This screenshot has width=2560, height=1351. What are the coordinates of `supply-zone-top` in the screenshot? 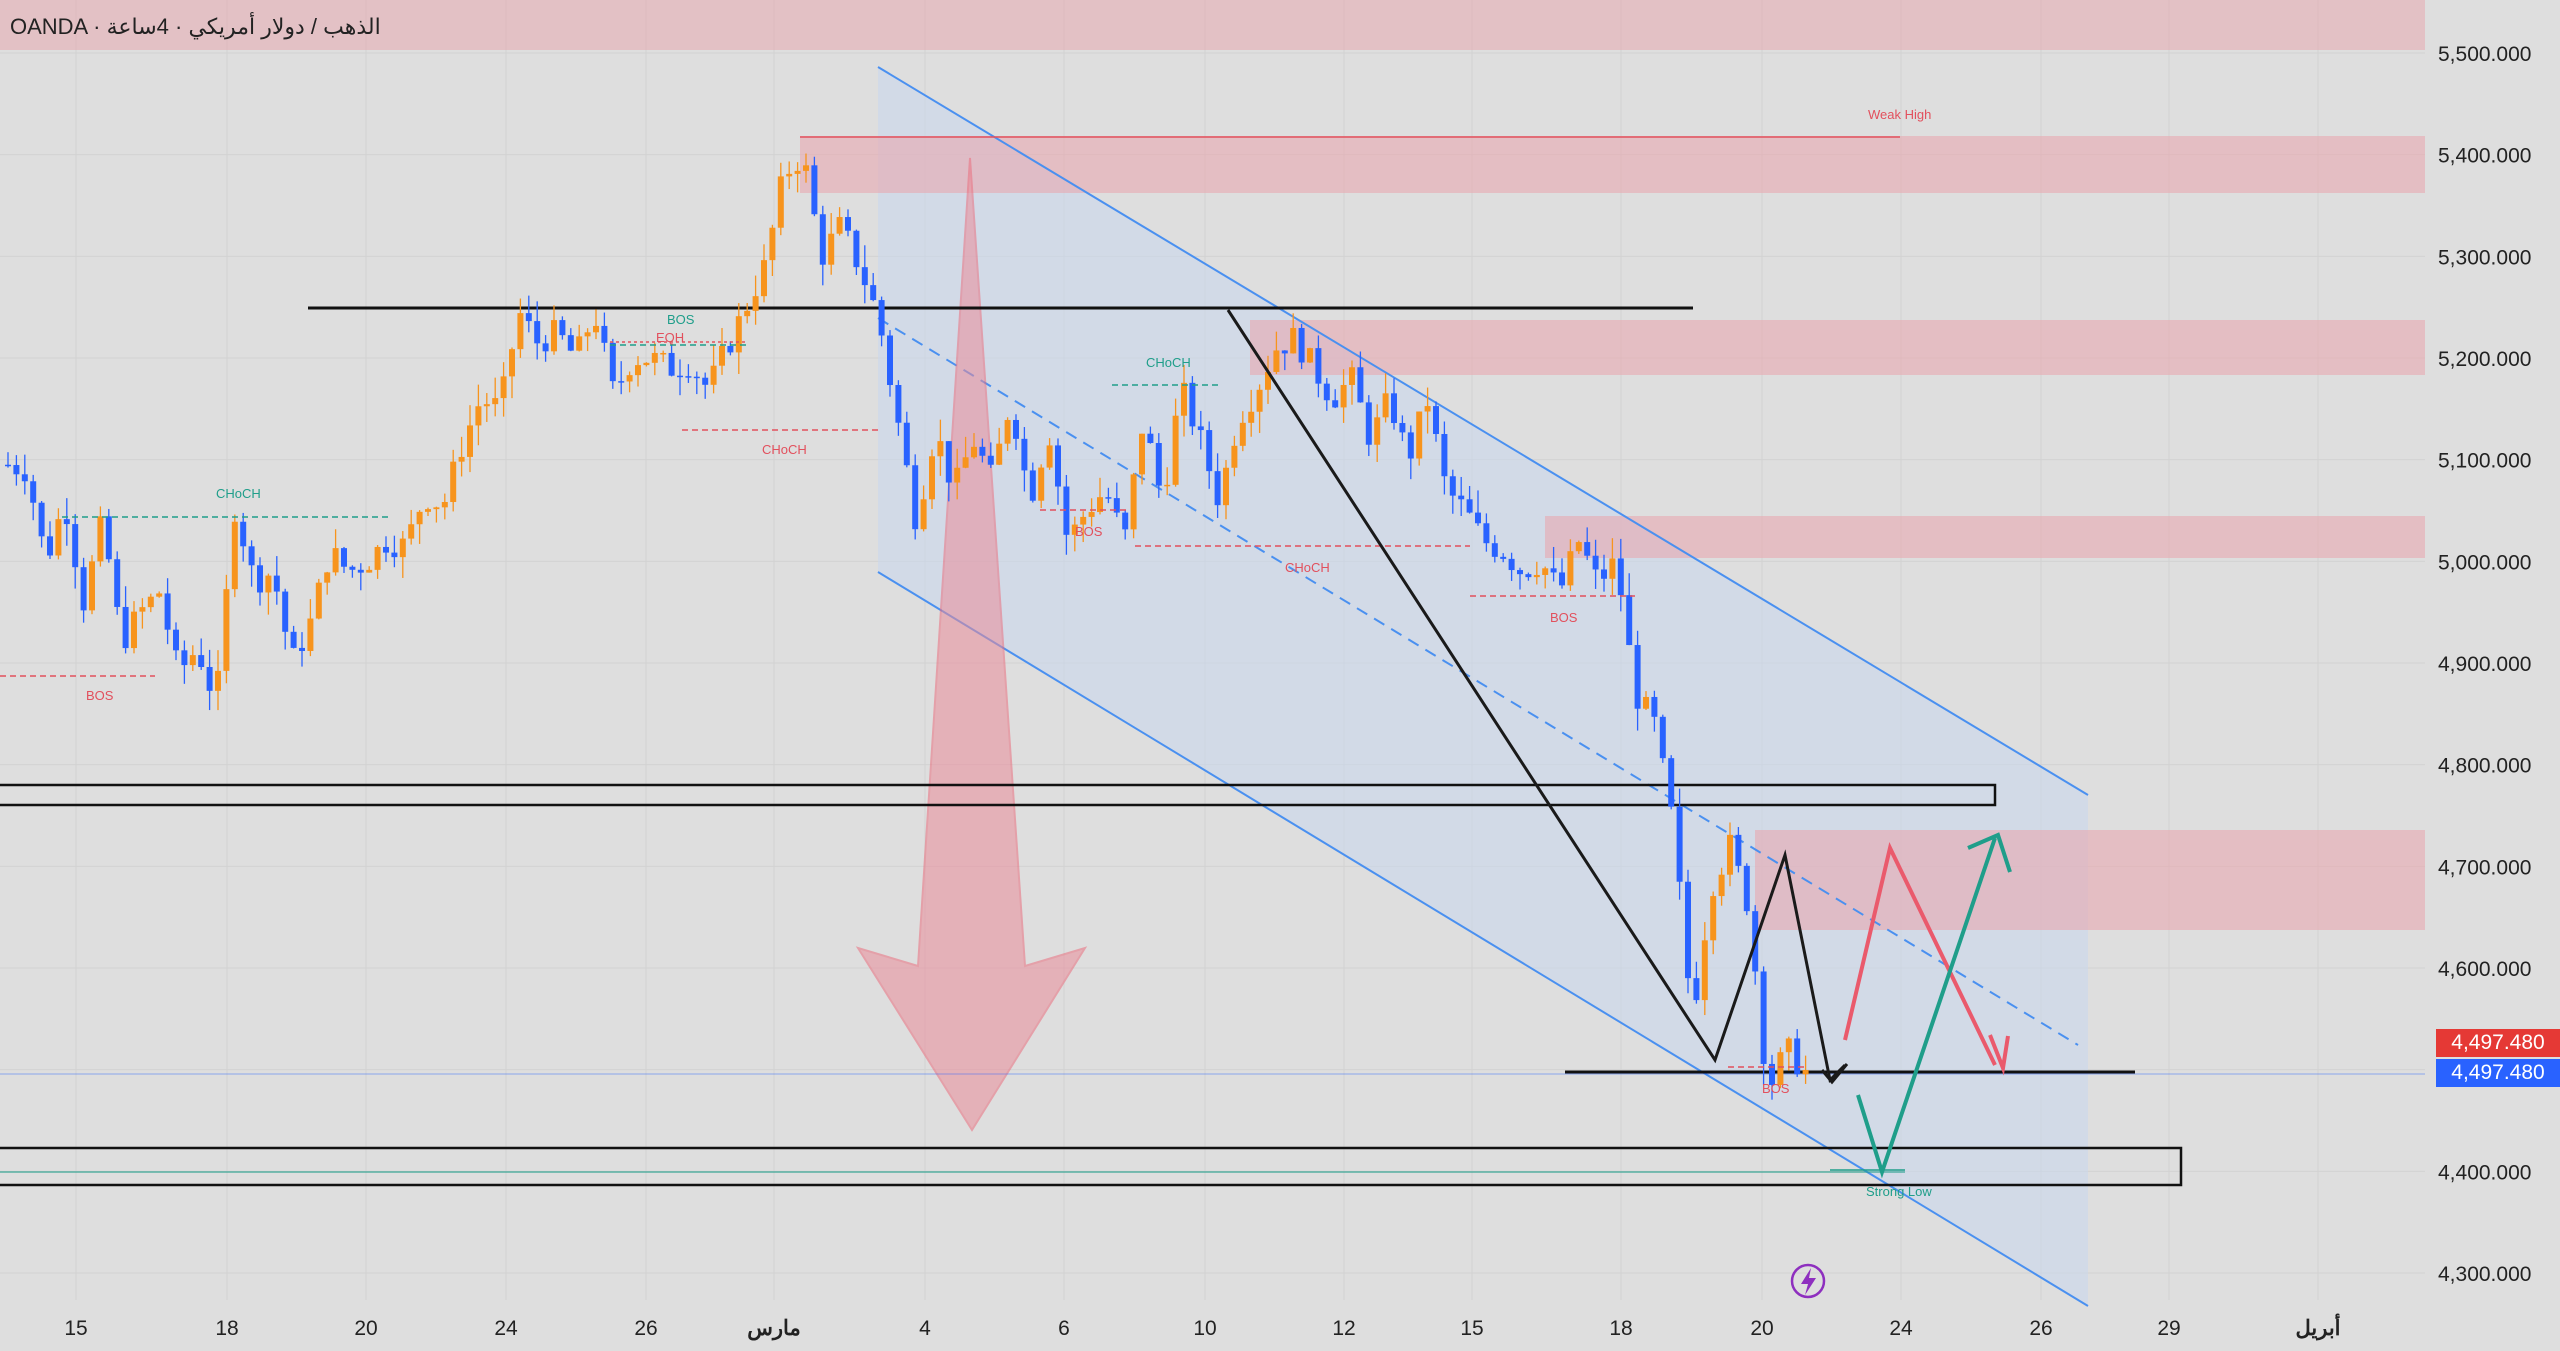 It's located at (1212, 25).